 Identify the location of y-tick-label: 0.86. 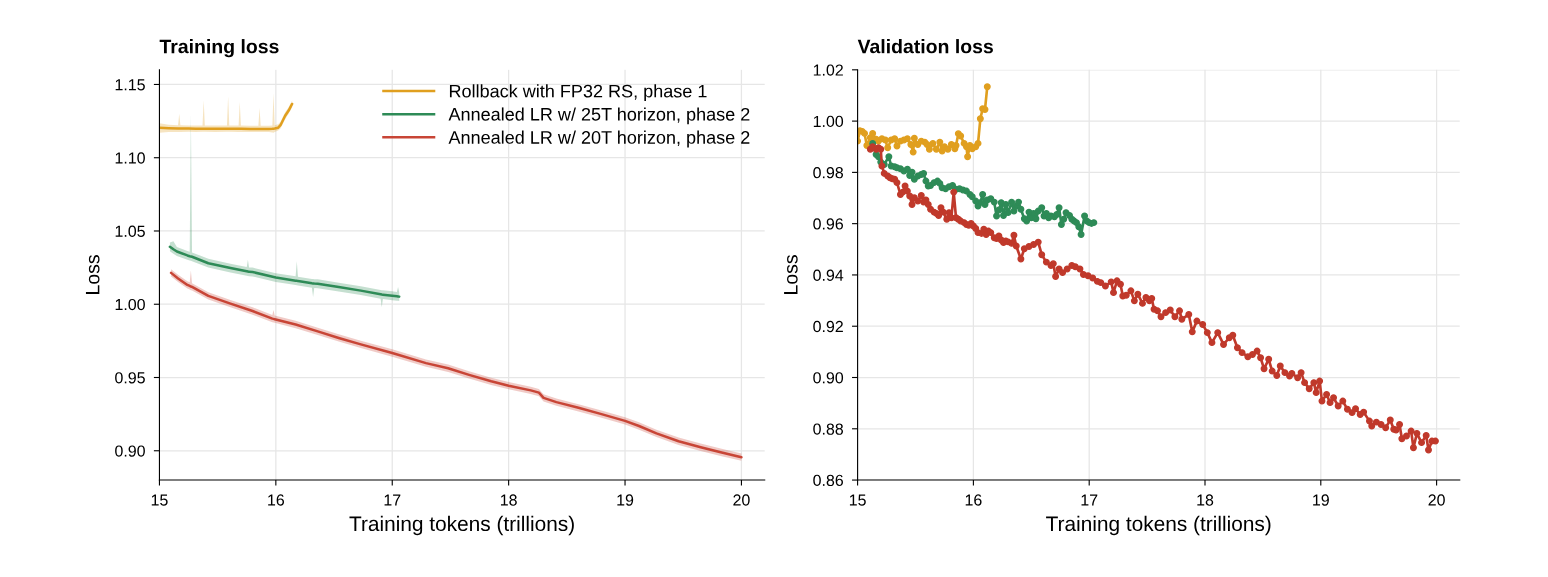
(828, 480).